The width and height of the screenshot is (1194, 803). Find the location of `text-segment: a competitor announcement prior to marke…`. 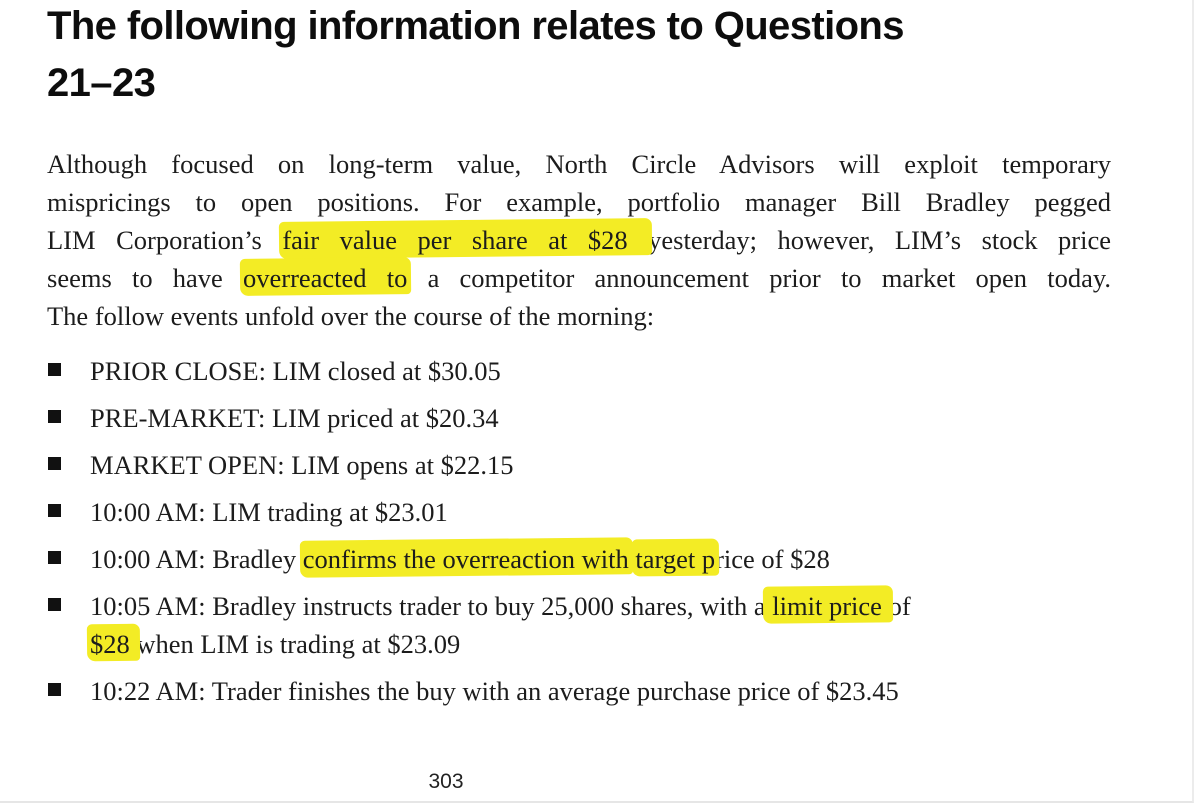

text-segment: a competitor announcement prior to marke… is located at coordinates (759, 278).